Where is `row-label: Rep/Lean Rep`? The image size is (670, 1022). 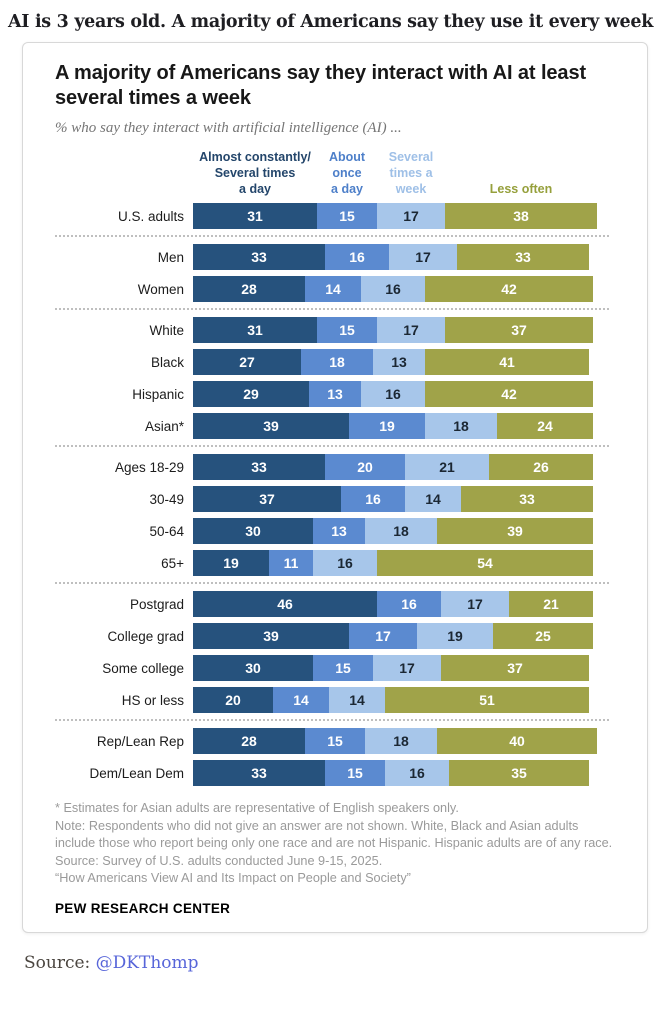 row-label: Rep/Lean Rep is located at coordinates (140, 741).